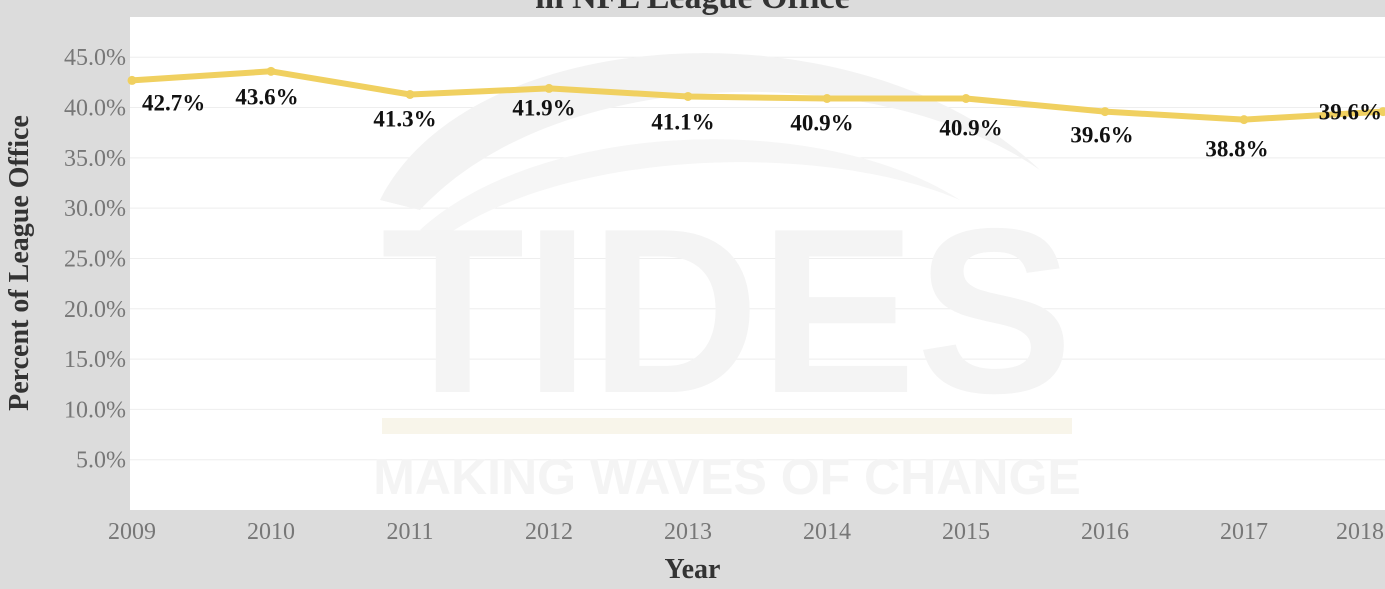 This screenshot has width=1385, height=589. I want to click on x-tick-label: 2018, so click(1360, 532).